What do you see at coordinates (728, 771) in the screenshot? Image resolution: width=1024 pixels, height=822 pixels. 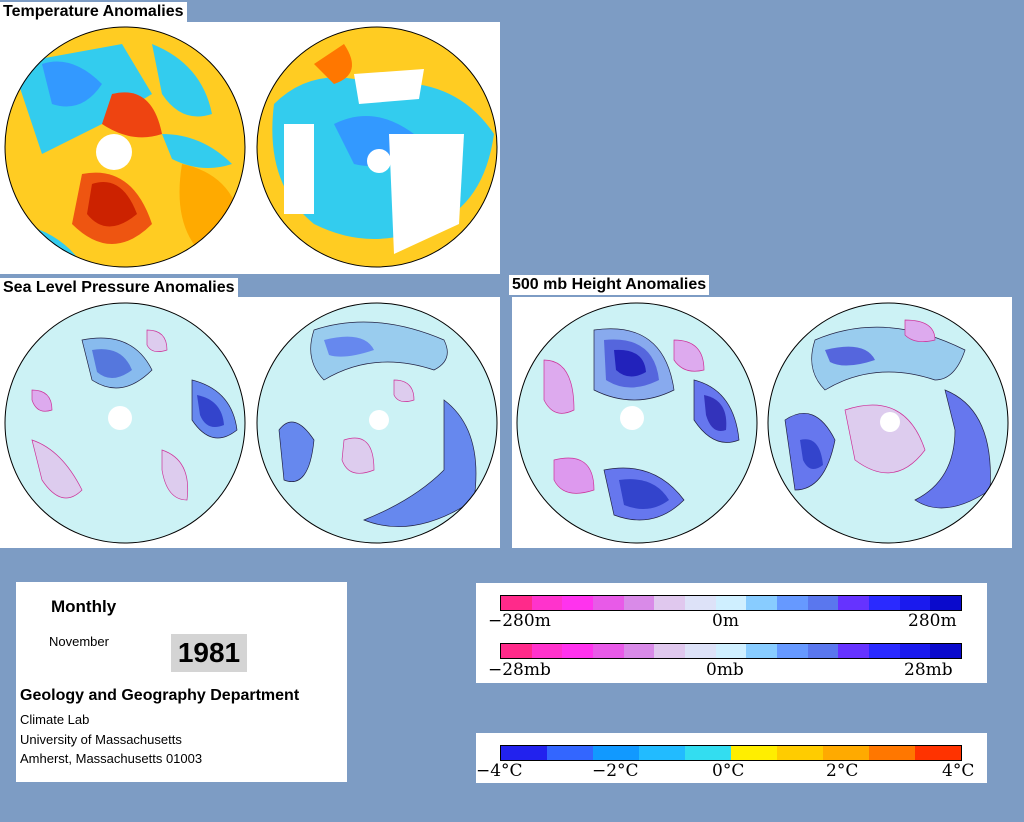 I see `temp-tick-2: 0°C` at bounding box center [728, 771].